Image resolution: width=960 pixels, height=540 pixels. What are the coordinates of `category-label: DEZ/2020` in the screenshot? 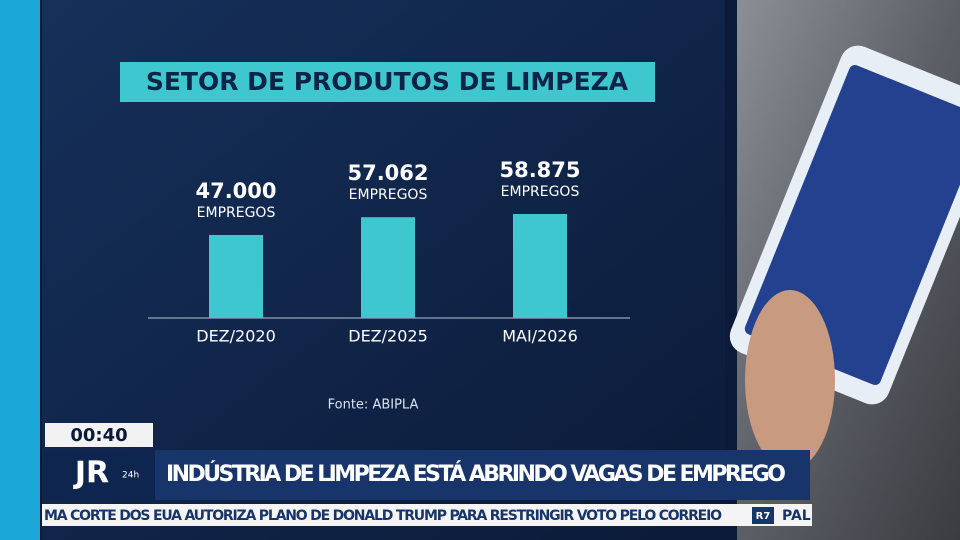 It's located at (236, 336).